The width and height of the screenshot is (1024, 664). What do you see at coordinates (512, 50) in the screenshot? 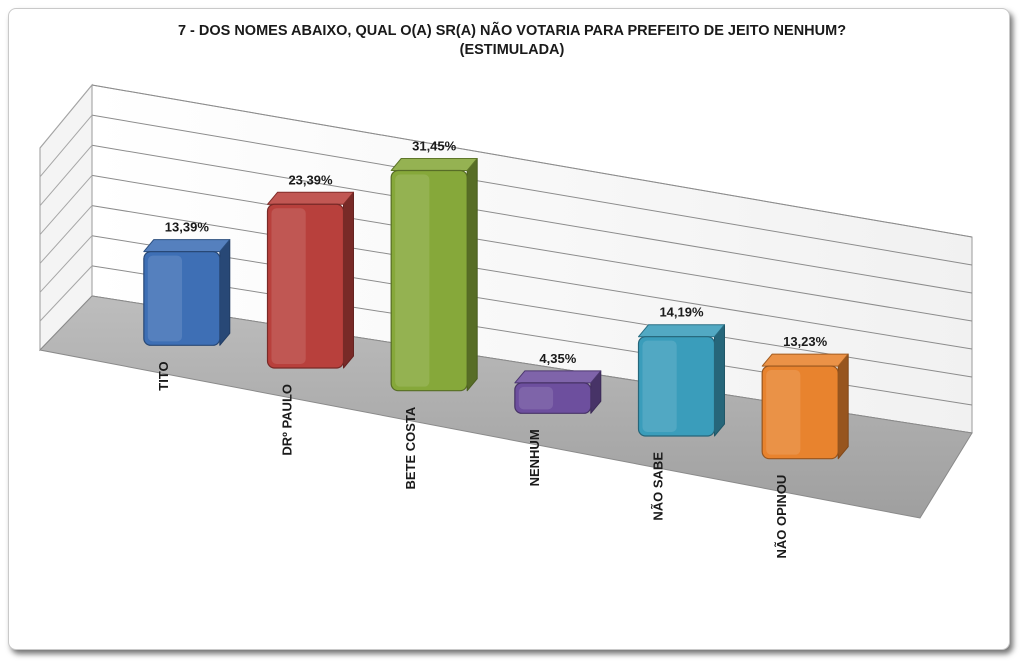
I see `chart-subtitle: (ESTIMULADA)` at bounding box center [512, 50].